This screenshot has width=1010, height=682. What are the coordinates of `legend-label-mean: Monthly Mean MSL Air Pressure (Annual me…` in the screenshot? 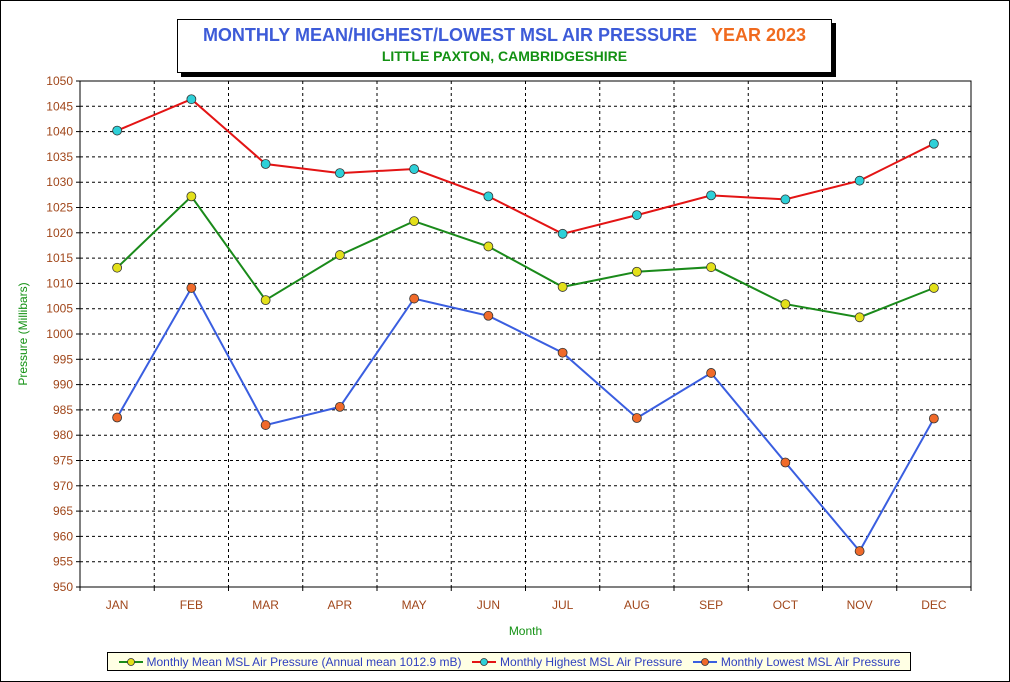 It's located at (304, 661).